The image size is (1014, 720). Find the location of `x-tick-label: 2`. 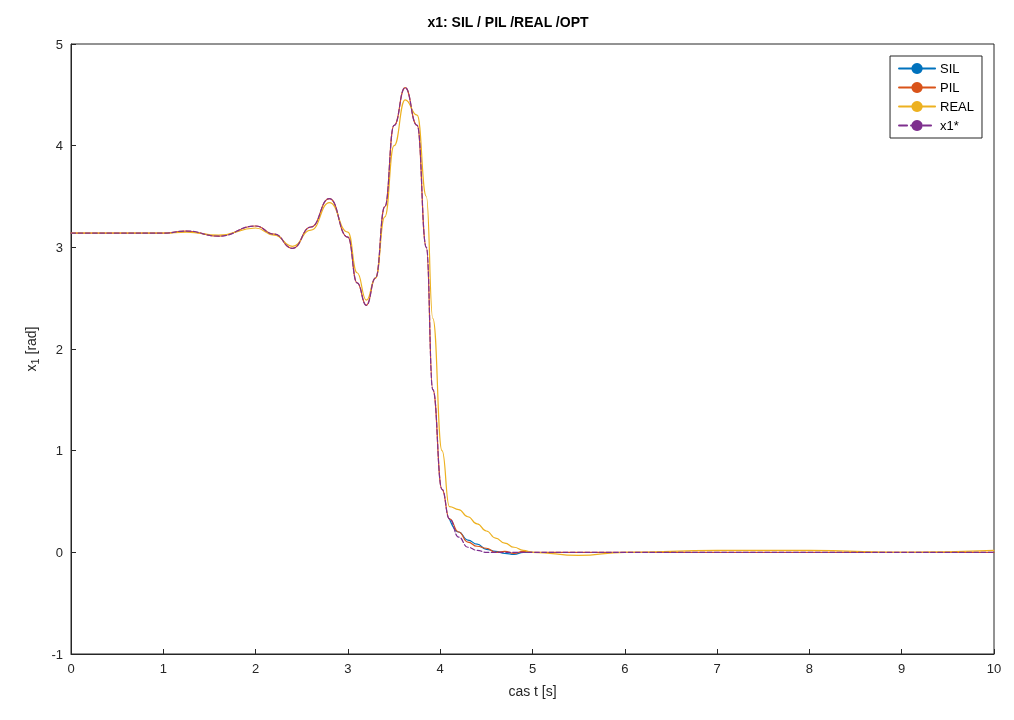

x-tick-label: 2 is located at coordinates (255, 668).